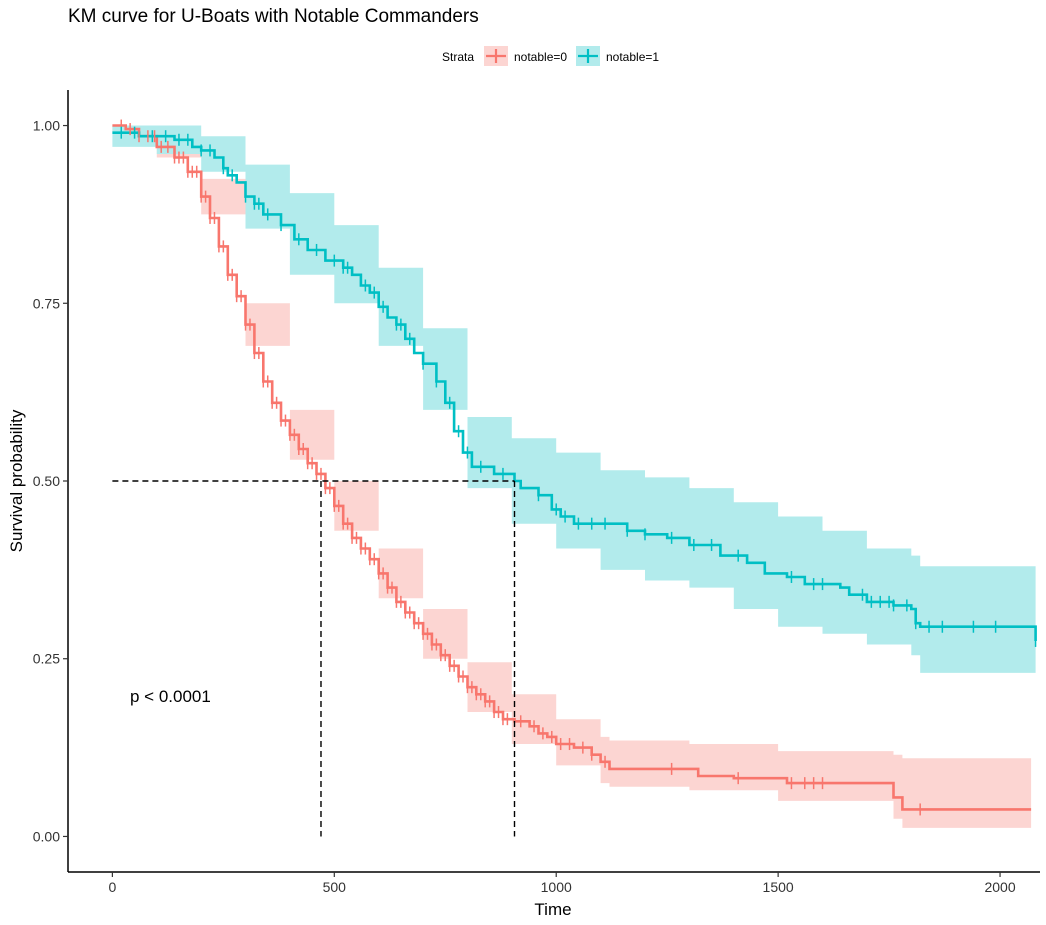 The width and height of the screenshot is (1046, 925). I want to click on x-tick-label: 0, so click(112, 887).